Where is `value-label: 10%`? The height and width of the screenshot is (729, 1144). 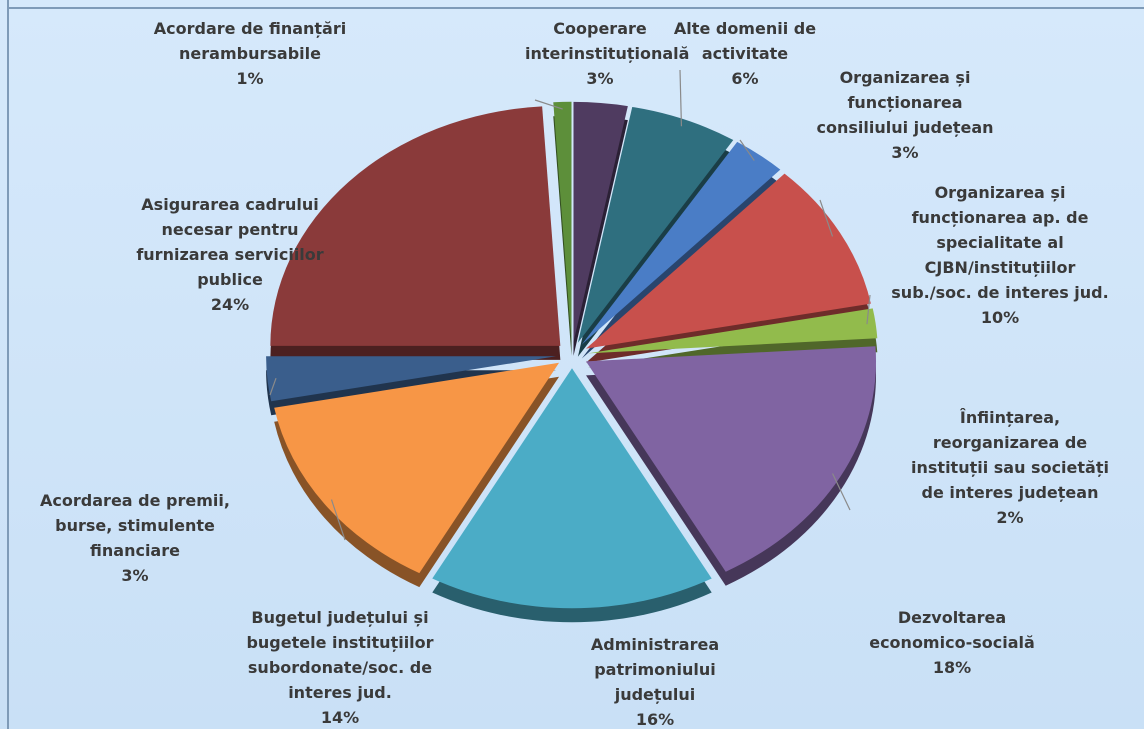
value-label: 10% is located at coordinates (1000, 317).